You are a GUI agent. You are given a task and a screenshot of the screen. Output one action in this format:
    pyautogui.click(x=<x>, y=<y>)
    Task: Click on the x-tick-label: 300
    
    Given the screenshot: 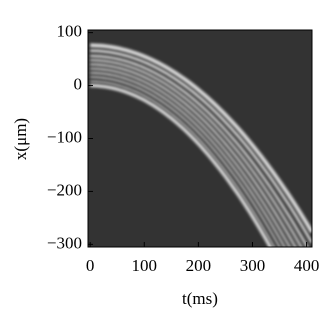 What is the action you would take?
    pyautogui.click(x=253, y=265)
    